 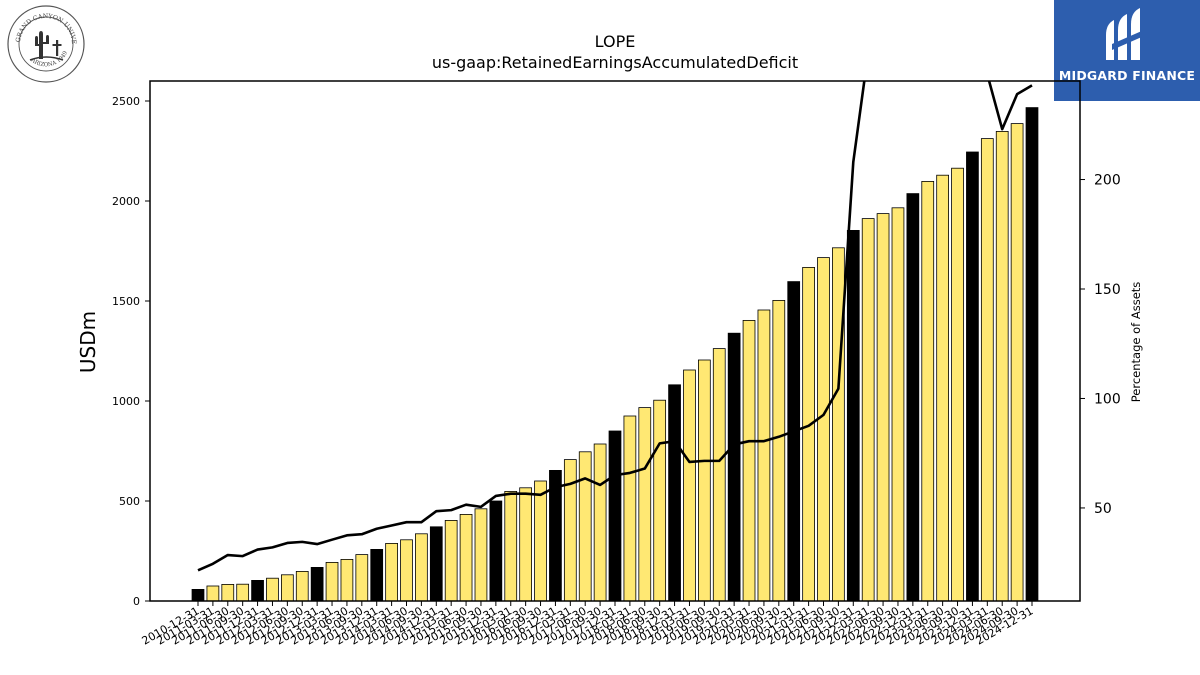 I want to click on y-tick-label-right-200: 200, so click(x=1107, y=181).